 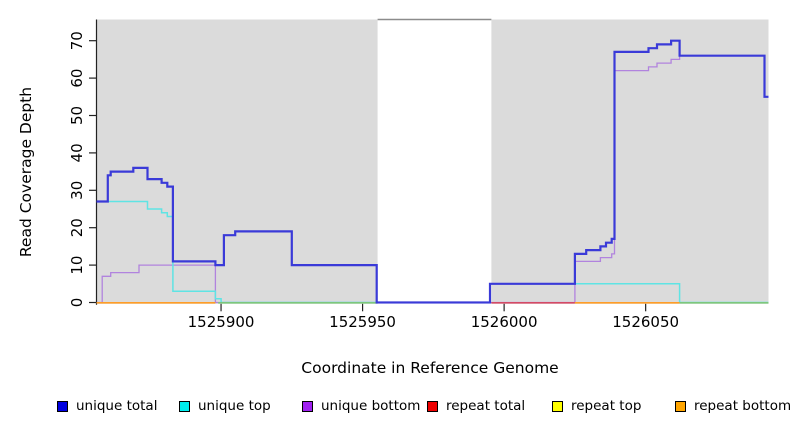 I want to click on legend-label-repeat-bottom: repeat bottom, so click(x=743, y=406).